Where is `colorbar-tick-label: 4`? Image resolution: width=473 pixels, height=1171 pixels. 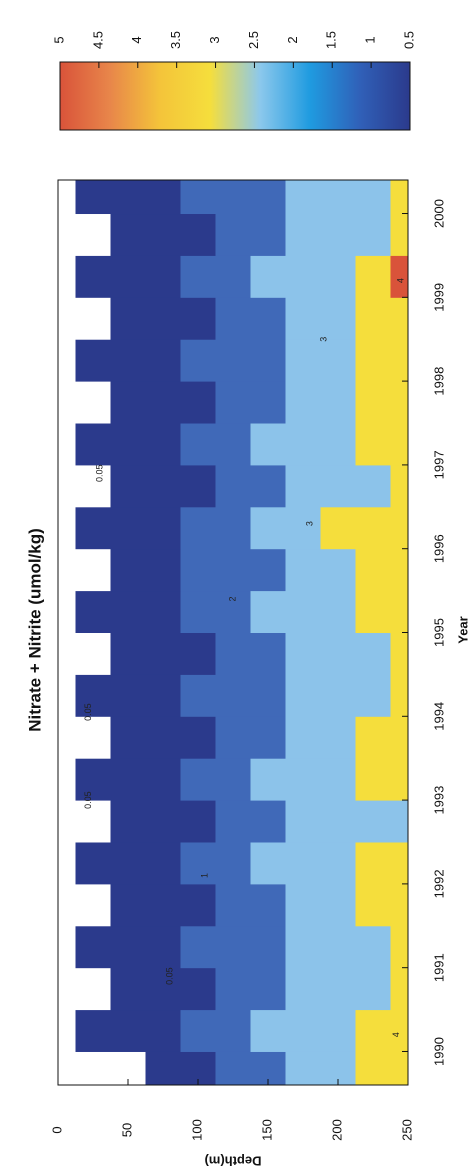 colorbar-tick-label: 4 is located at coordinates (136, 39).